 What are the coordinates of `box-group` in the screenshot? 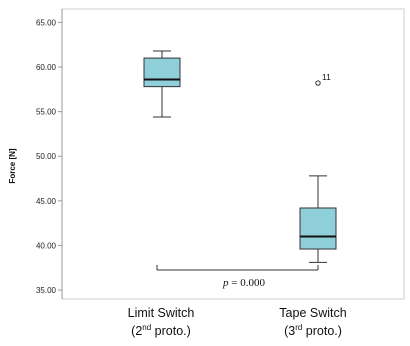 It's located at (162, 84).